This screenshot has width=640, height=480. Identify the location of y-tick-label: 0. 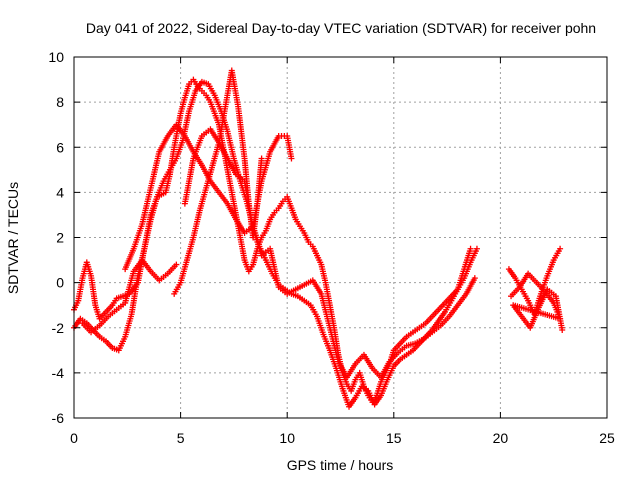
(60, 283).